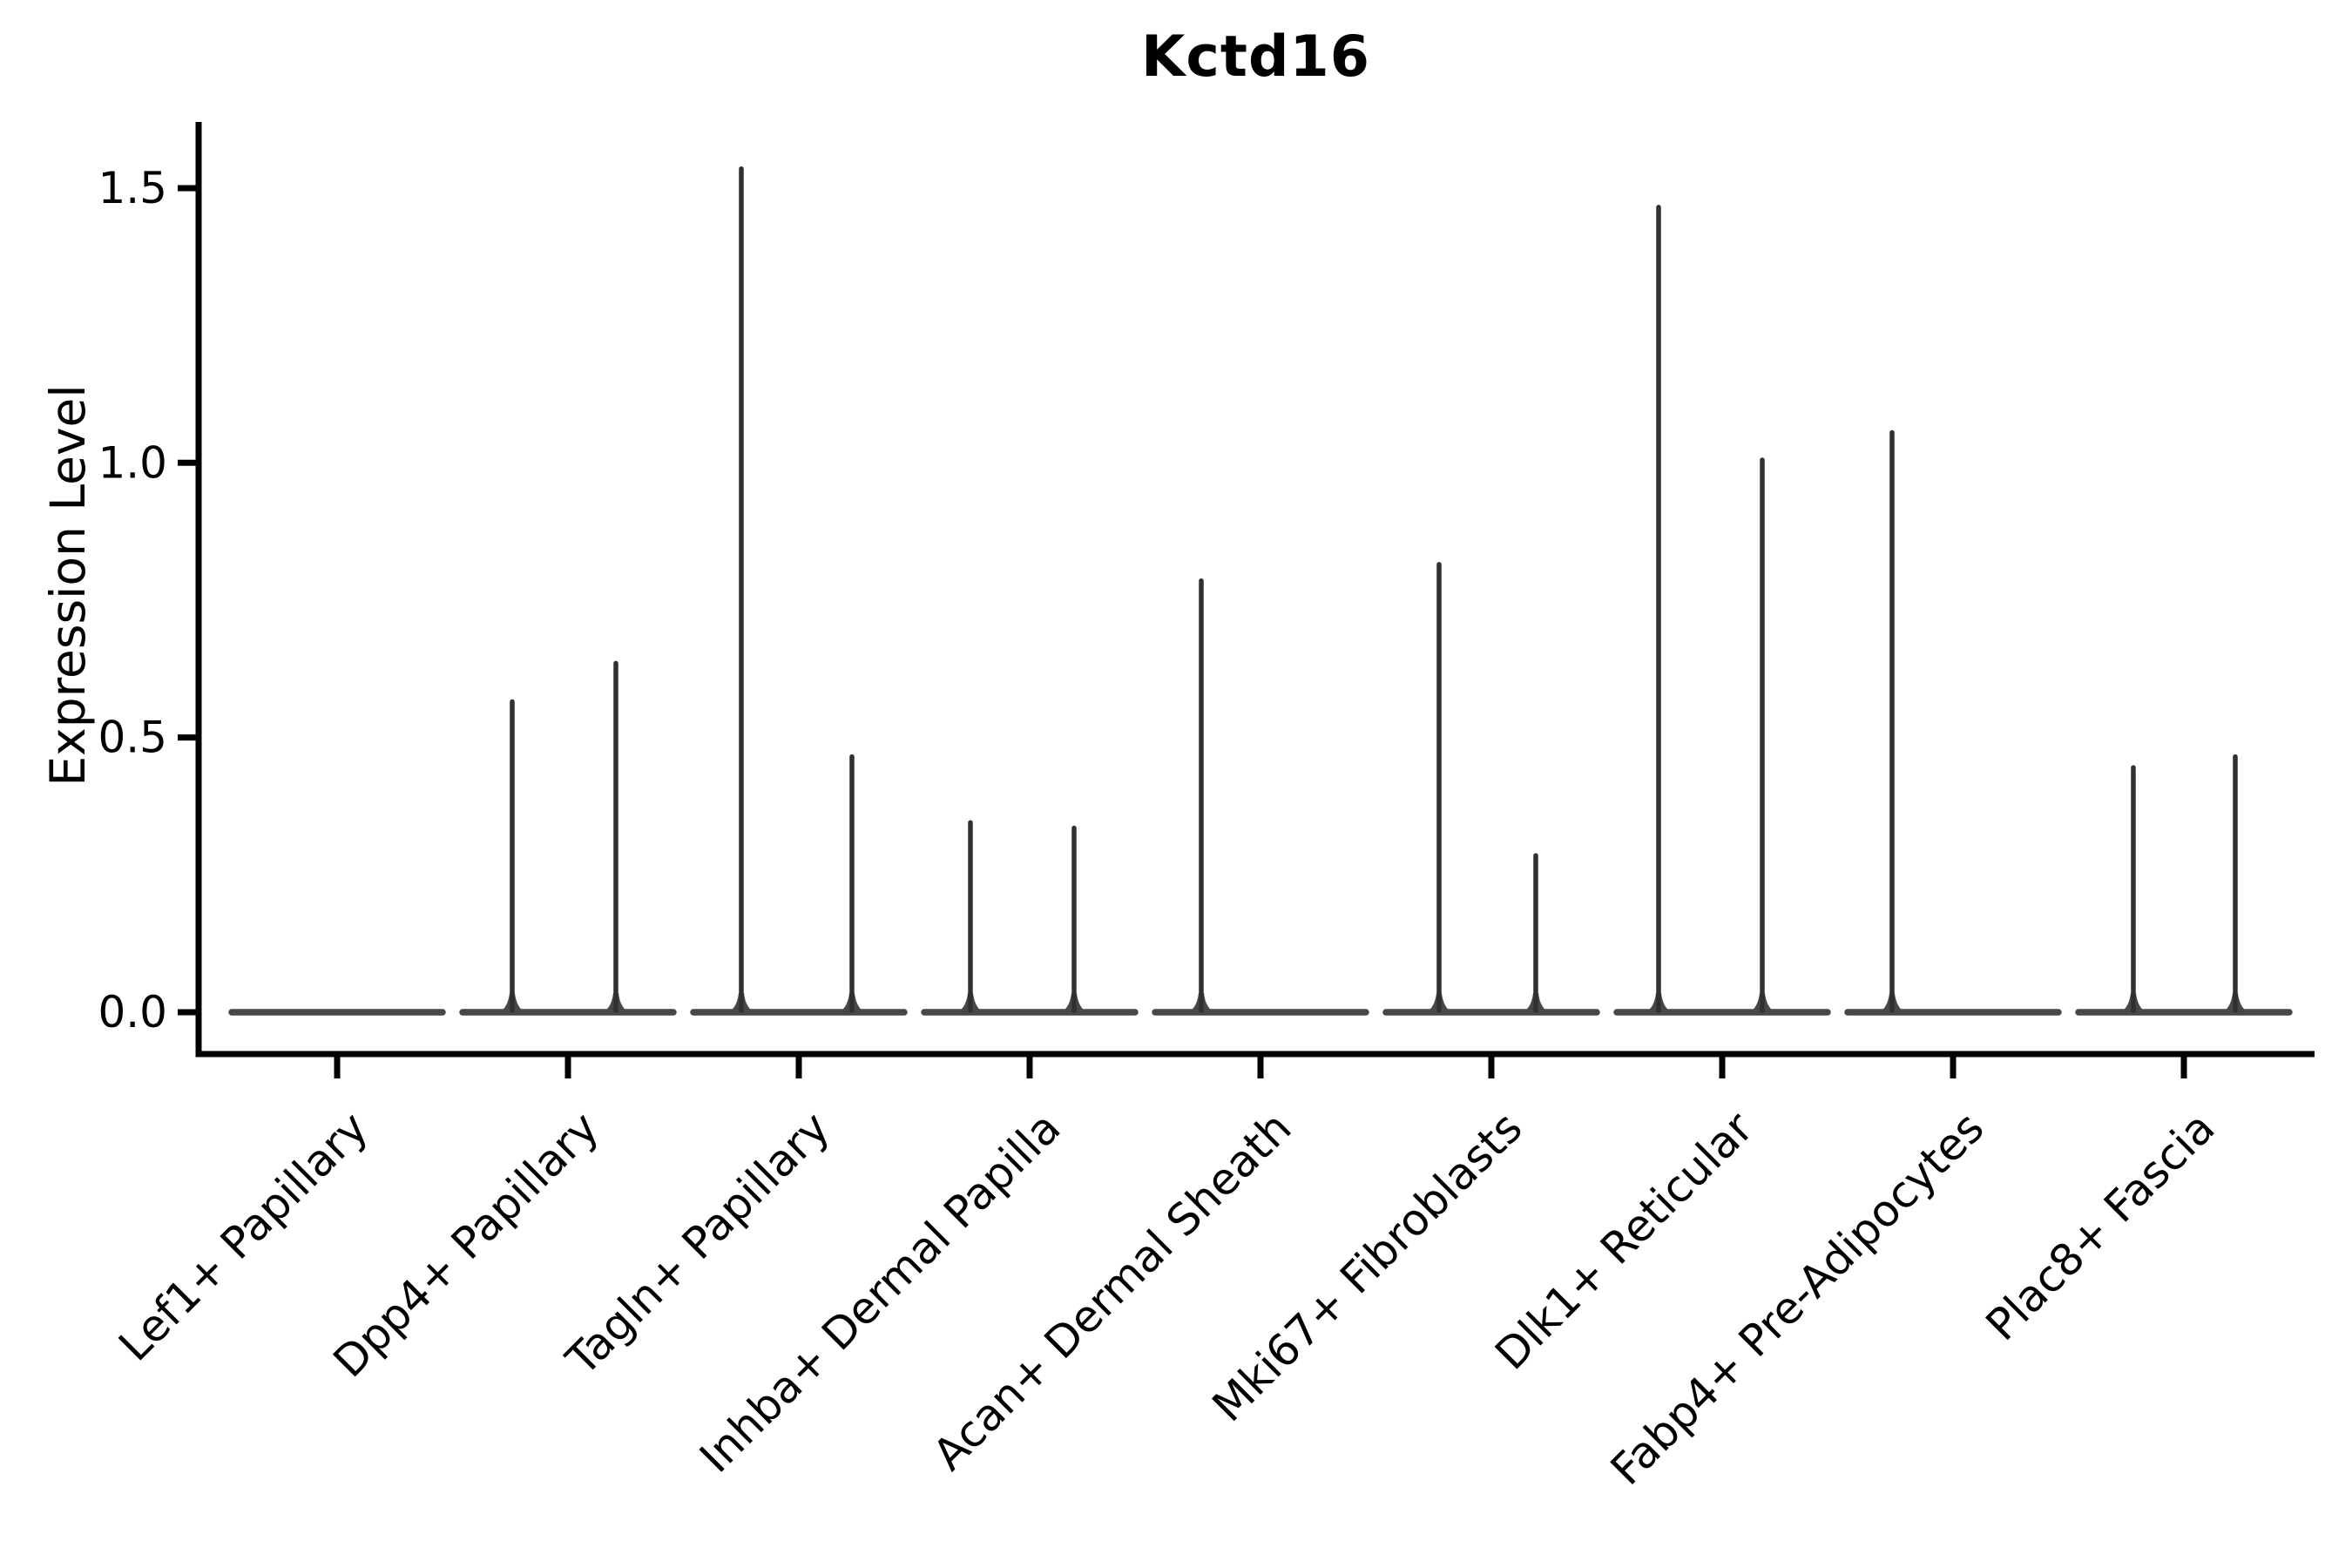  I want to click on x-tick-label-0: Lef1+ Papillary, so click(243, 1236).